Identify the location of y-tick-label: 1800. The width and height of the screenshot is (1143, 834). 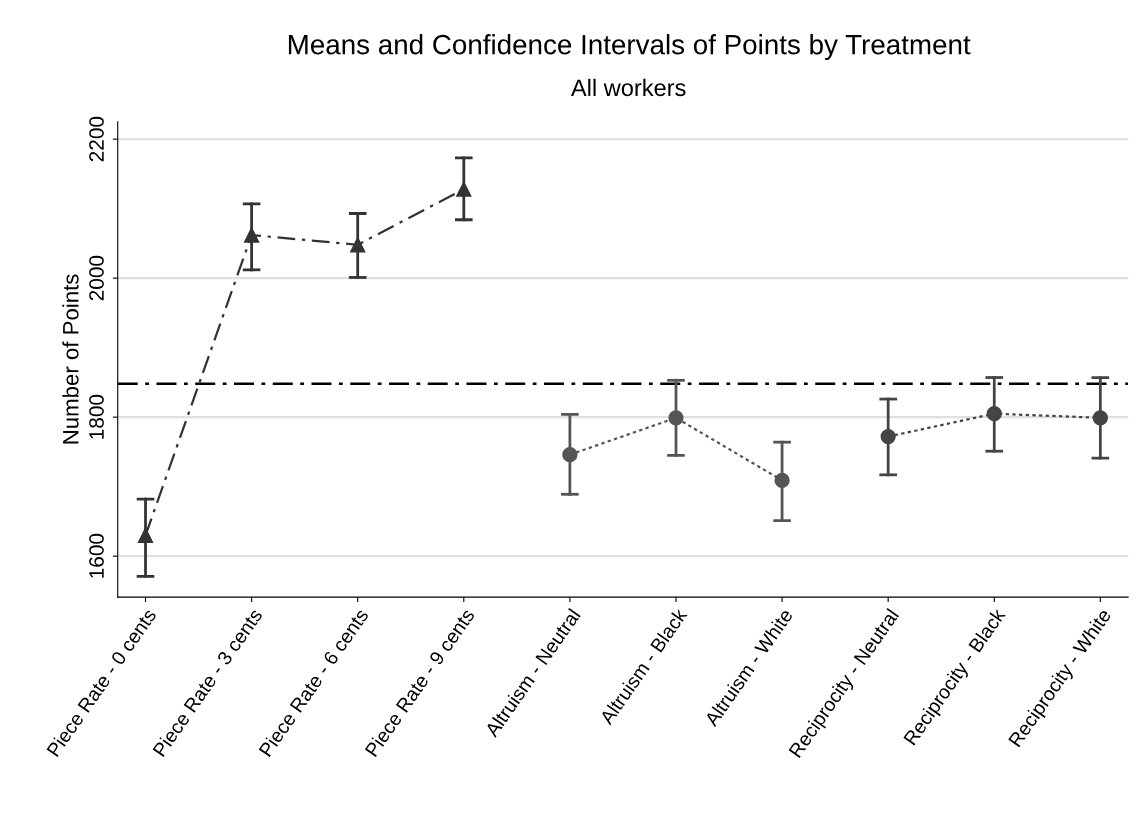
(96, 416).